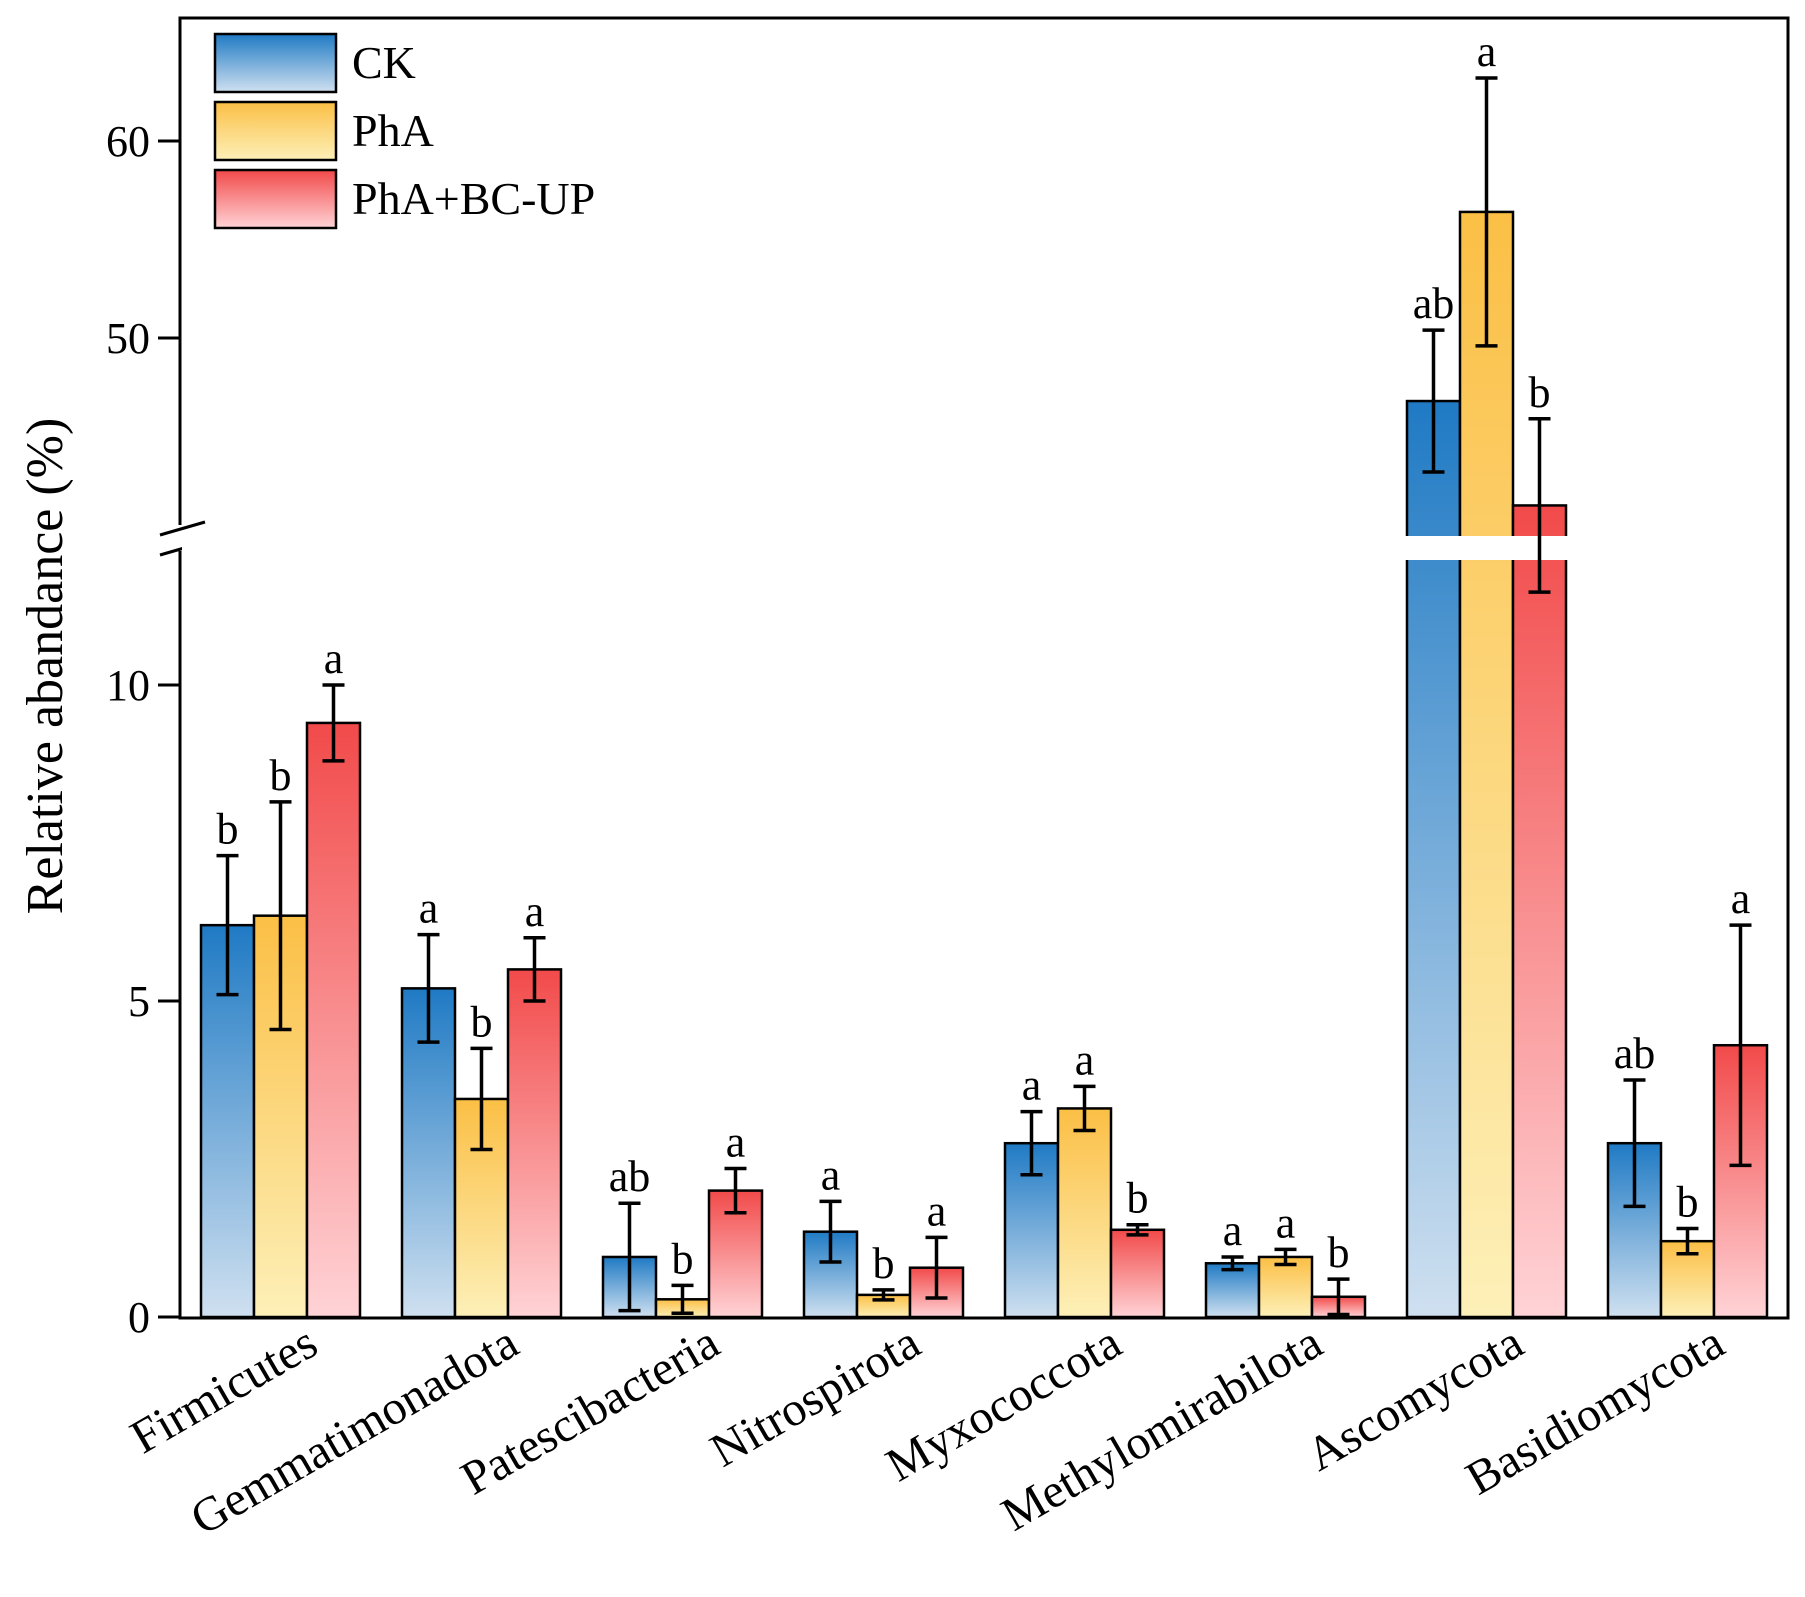  Describe the element at coordinates (384, 62) in the screenshot. I see `legend-label: CK` at that location.